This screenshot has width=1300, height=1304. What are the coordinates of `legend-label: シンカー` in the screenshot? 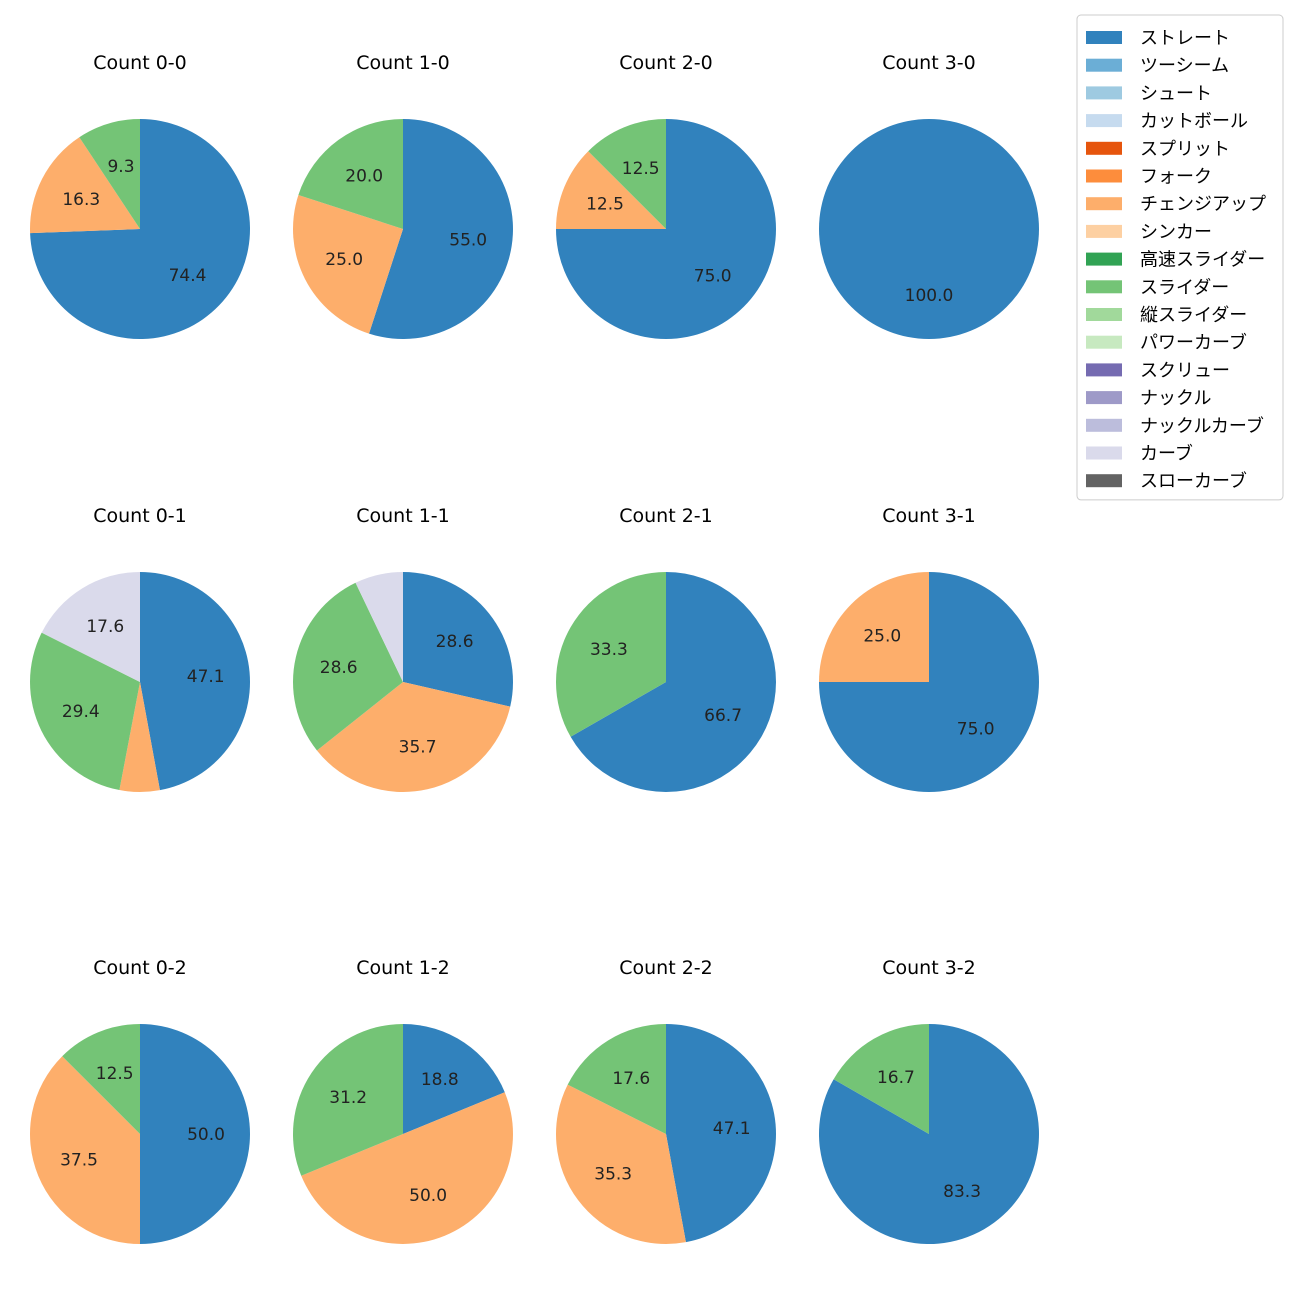 It's located at (1176, 232).